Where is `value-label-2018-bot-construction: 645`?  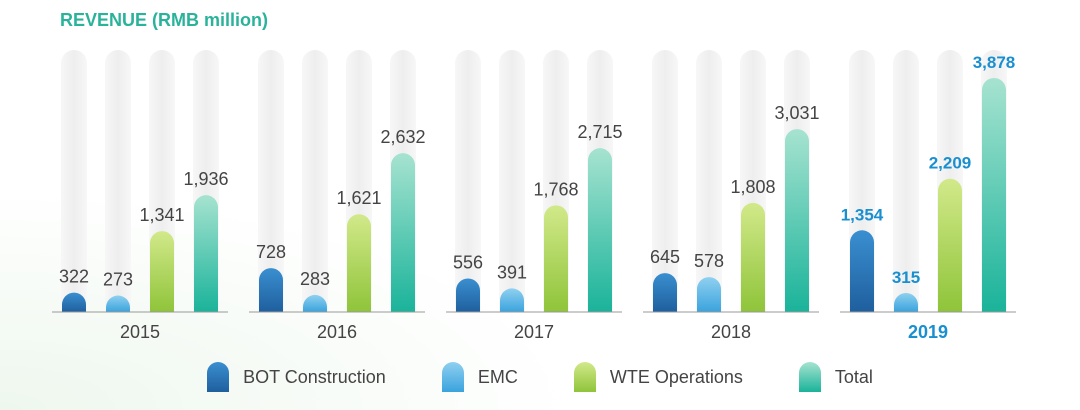 value-label-2018-bot-construction: 645 is located at coordinates (665, 257).